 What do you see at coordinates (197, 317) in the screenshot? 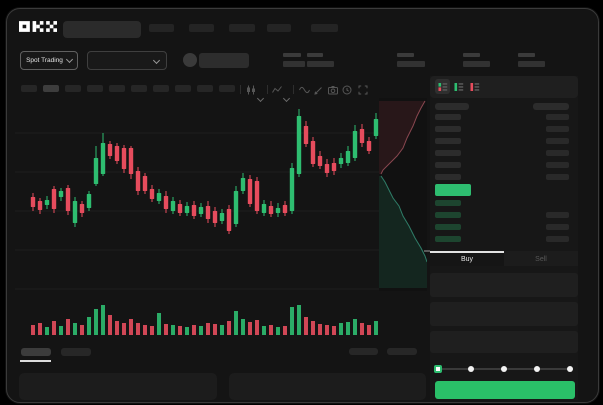
I see `volume-chart` at bounding box center [197, 317].